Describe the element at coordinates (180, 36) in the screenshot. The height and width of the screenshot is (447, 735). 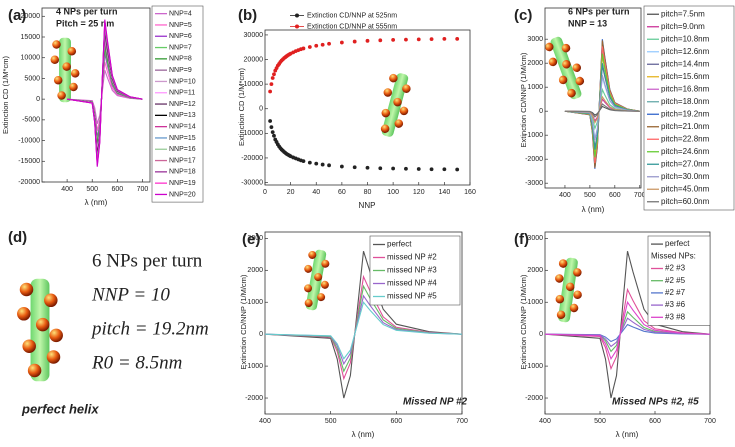
I see `legend-label: NNP=6` at that location.